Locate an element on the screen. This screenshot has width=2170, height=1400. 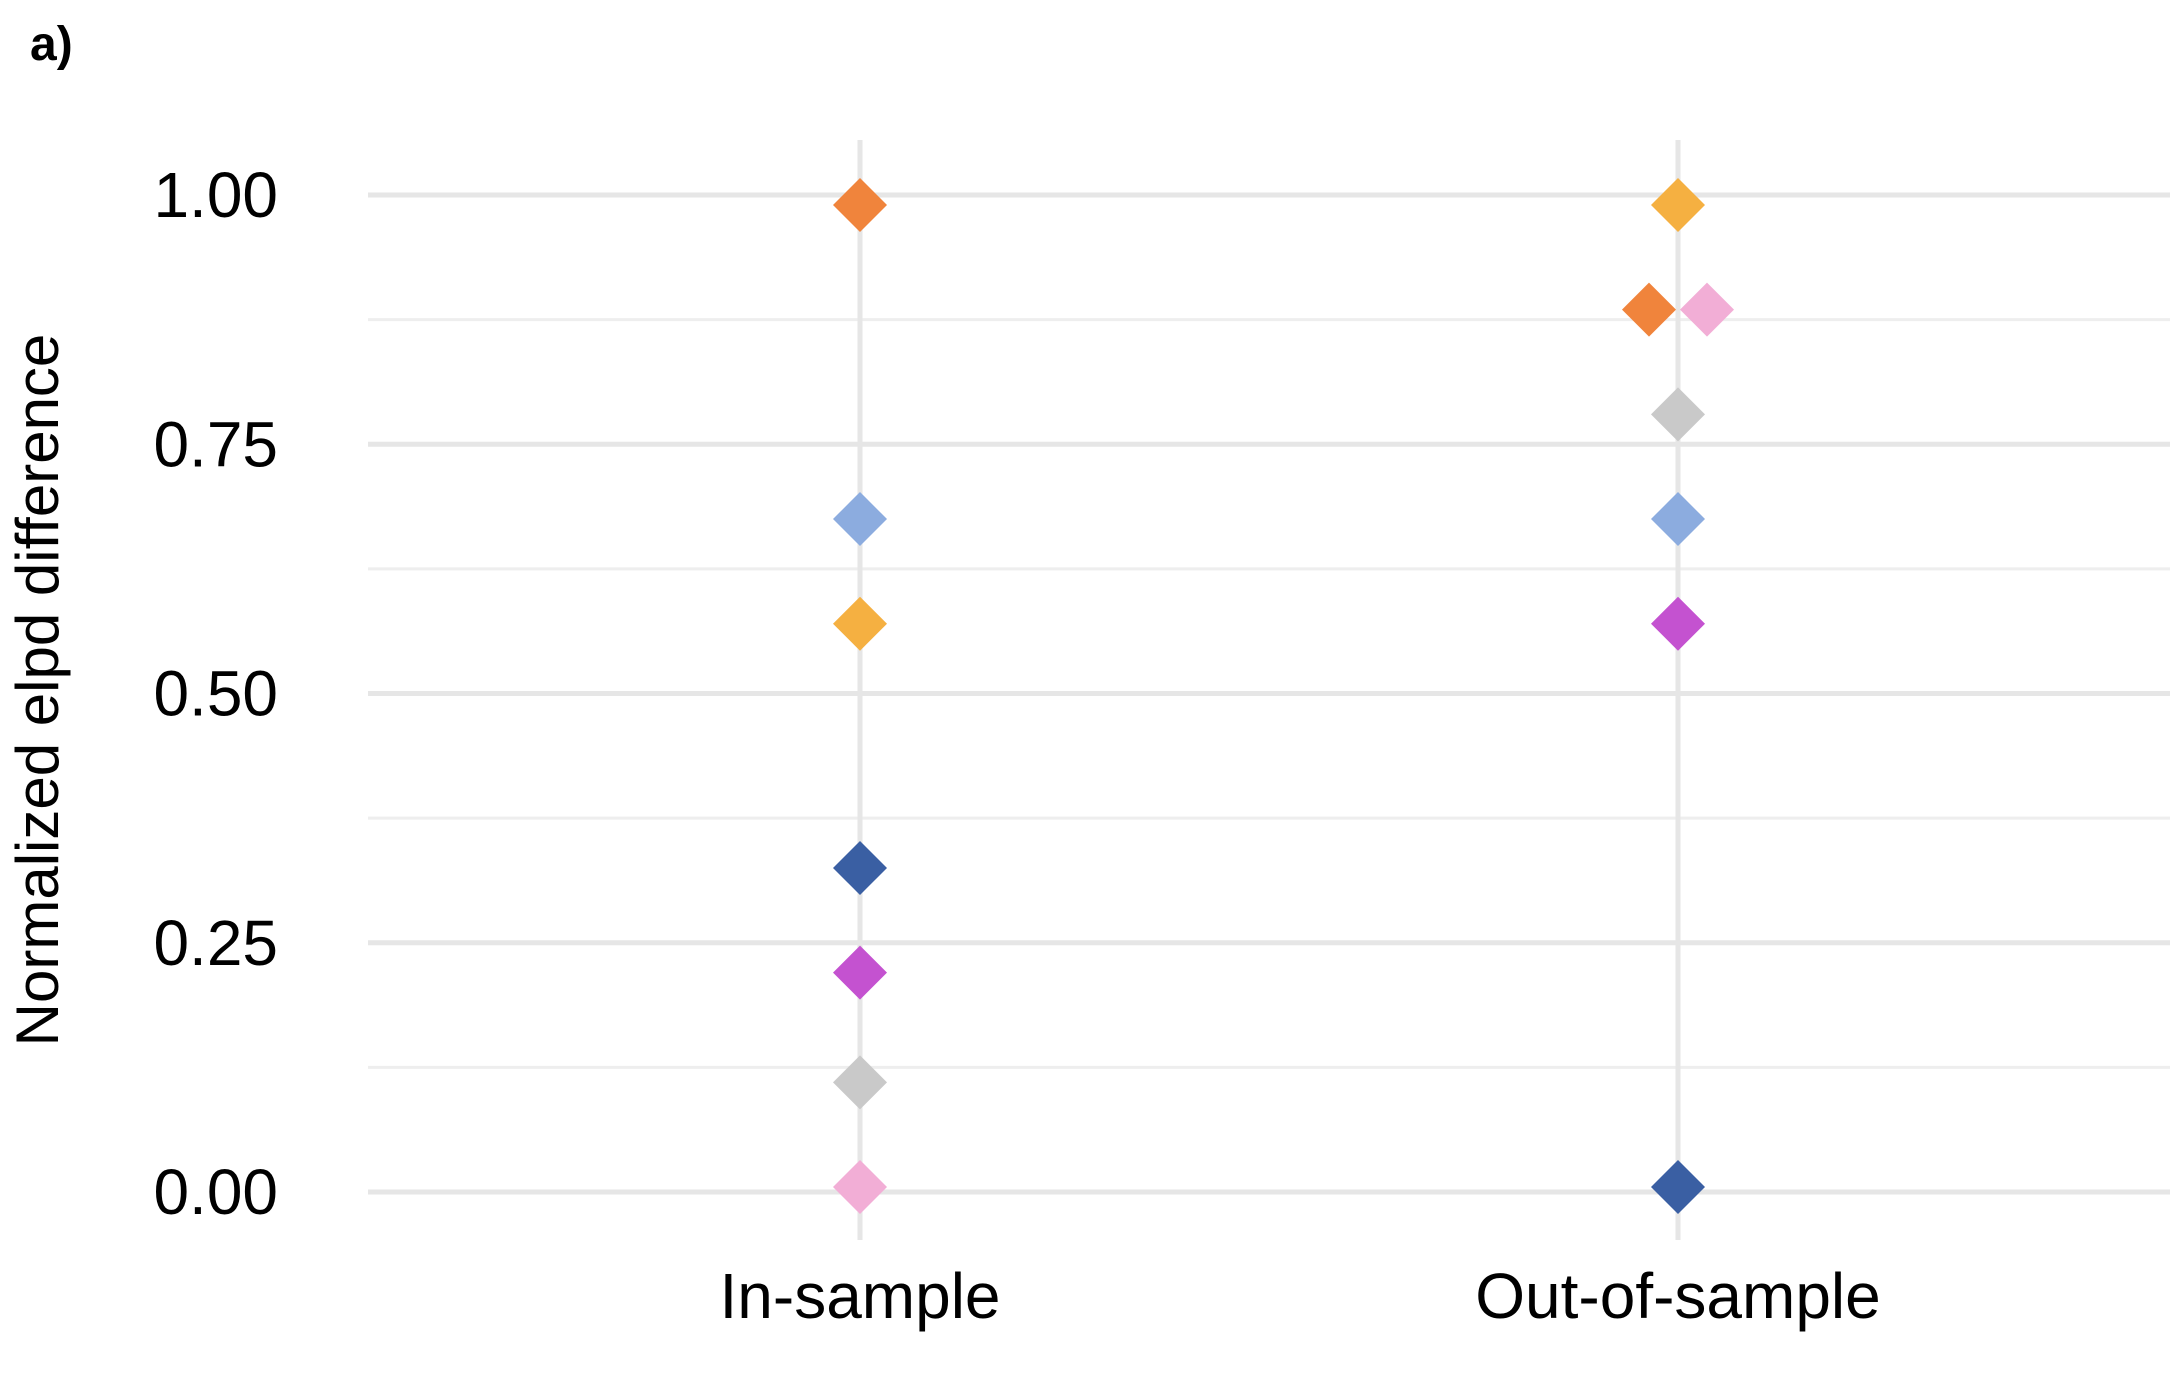
y-tick-label: 0.25 is located at coordinates (215, 943).